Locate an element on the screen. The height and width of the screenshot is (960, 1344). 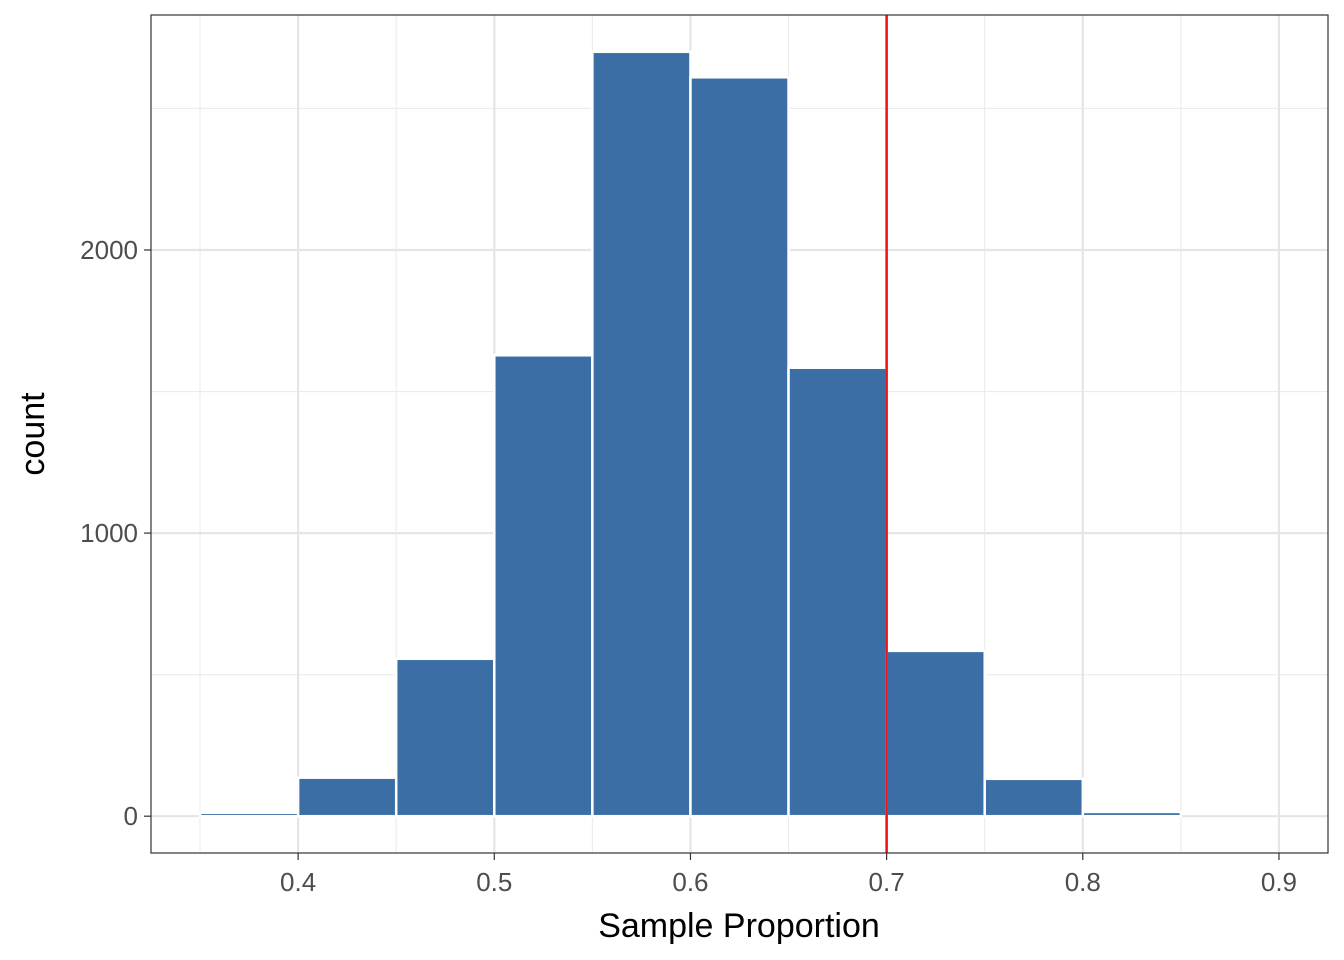
y-axis-ticks: 0 1000 2000 is located at coordinates (115, 533).